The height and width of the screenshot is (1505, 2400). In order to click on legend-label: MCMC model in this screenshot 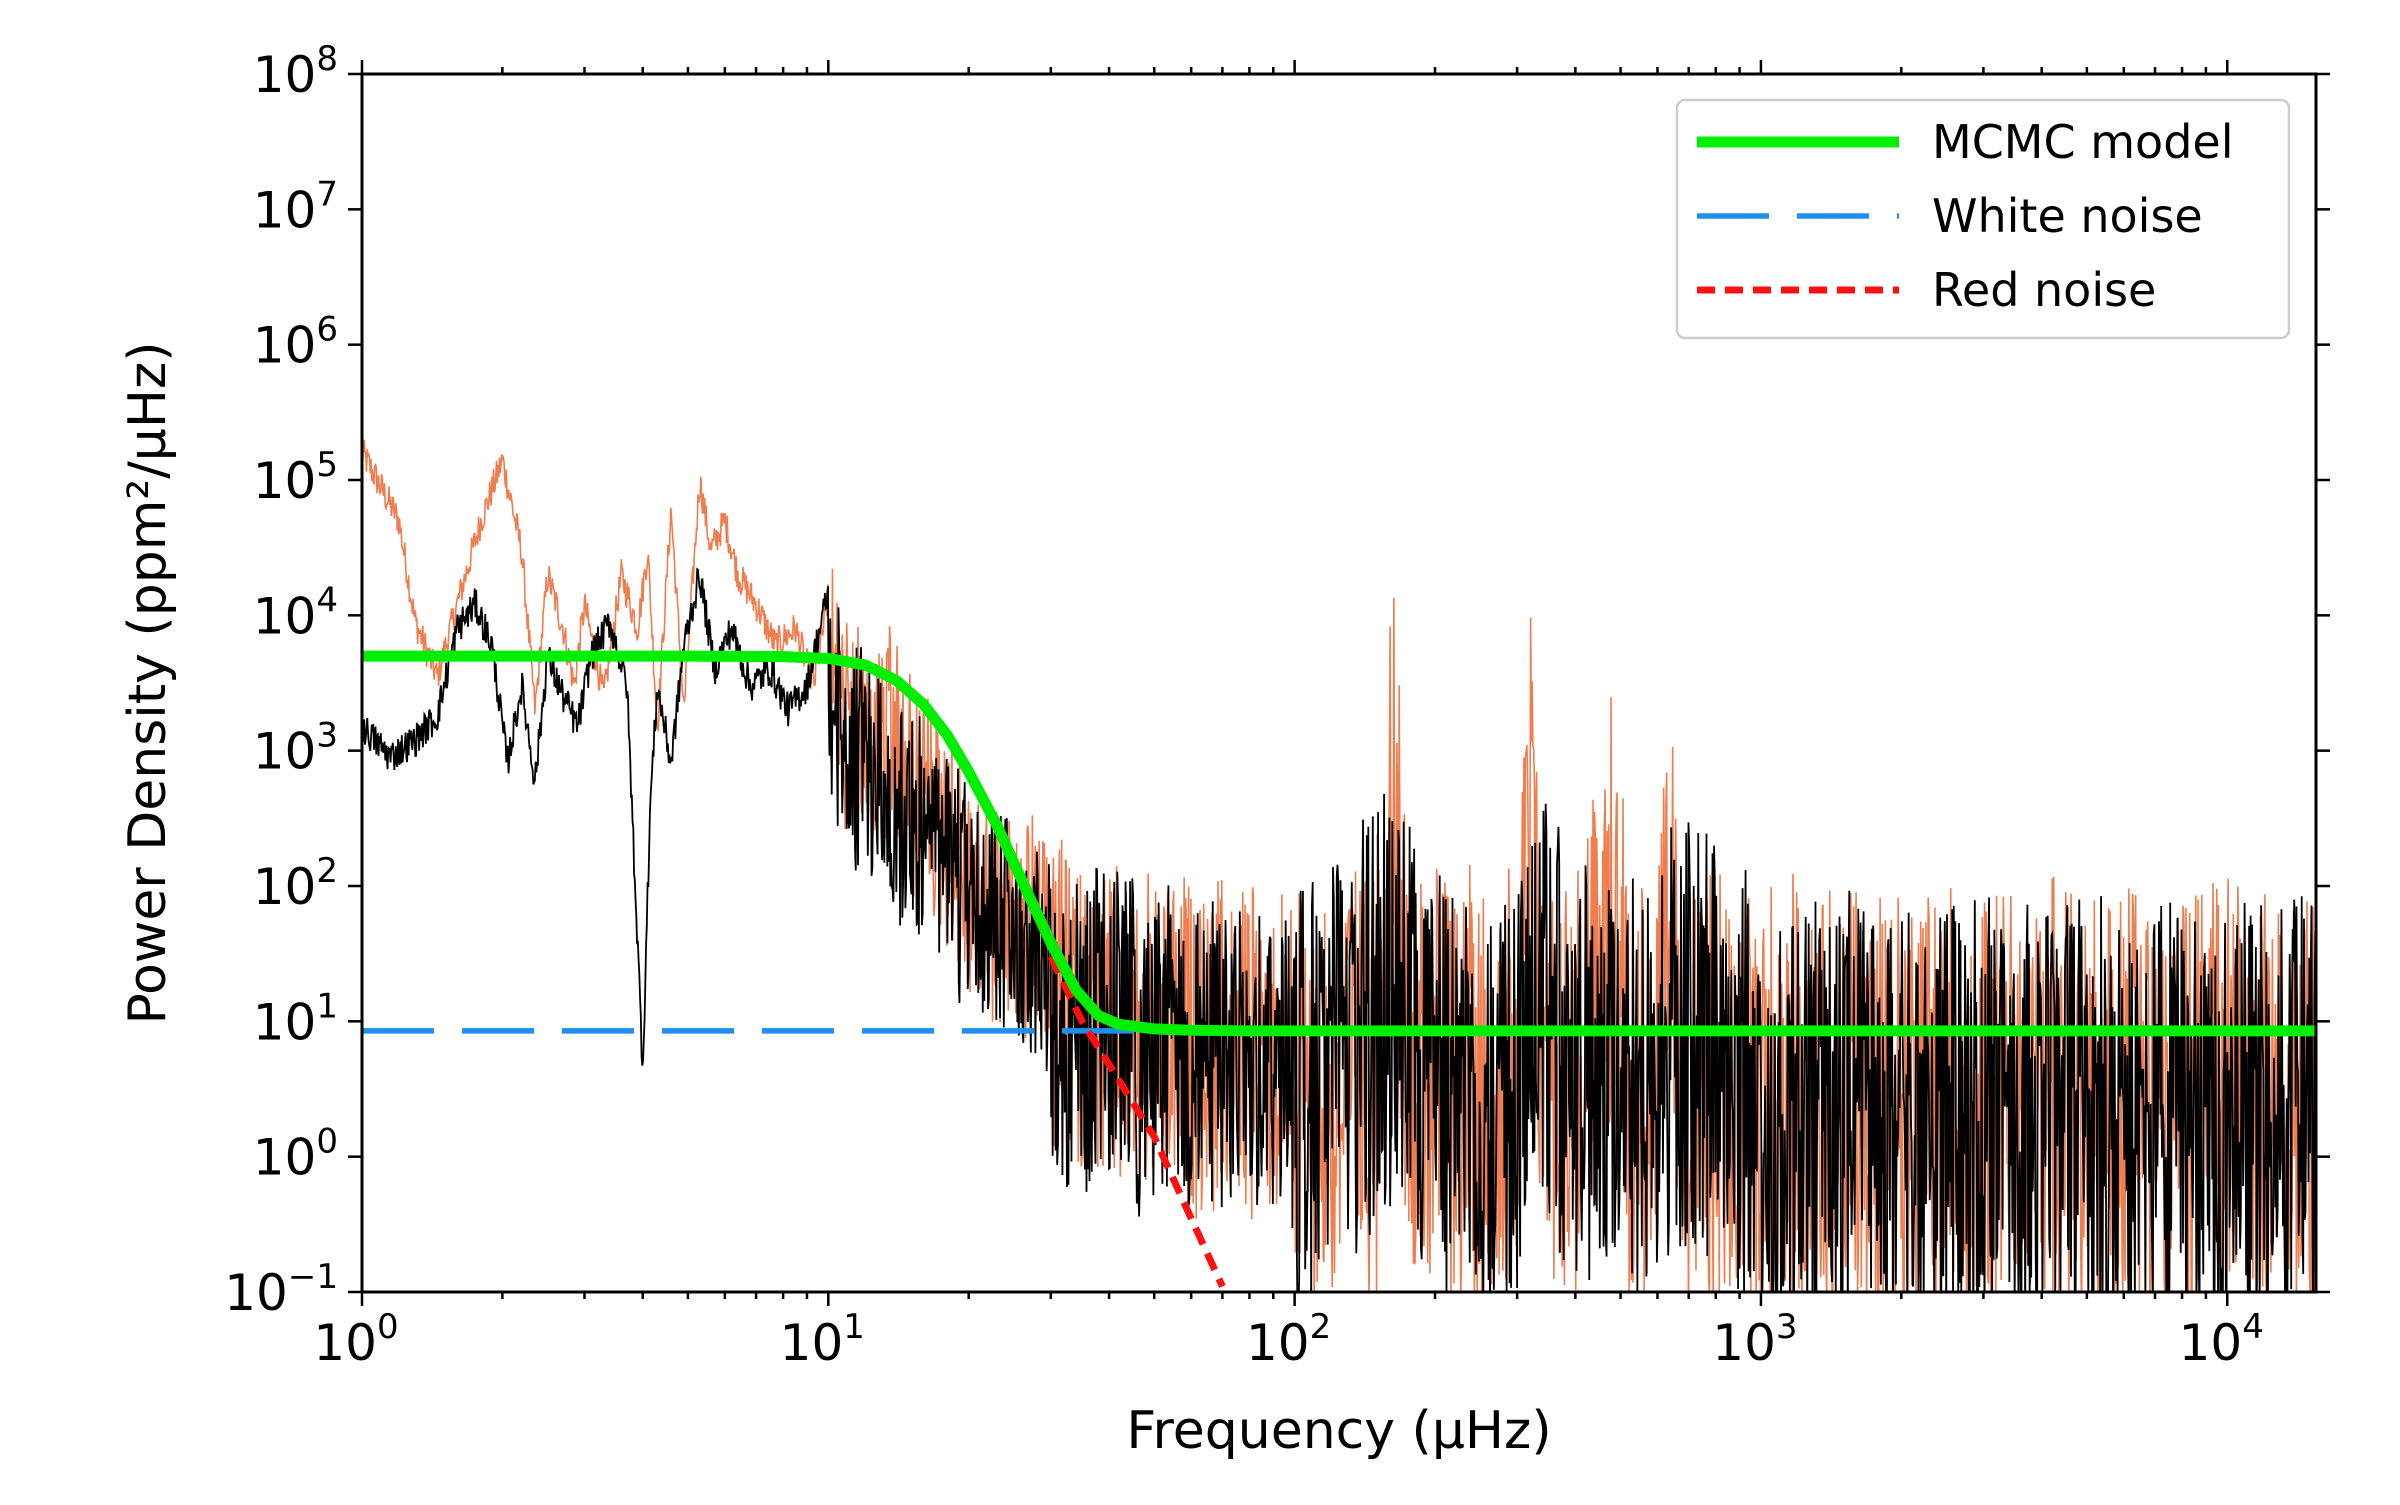, I will do `click(2082, 142)`.